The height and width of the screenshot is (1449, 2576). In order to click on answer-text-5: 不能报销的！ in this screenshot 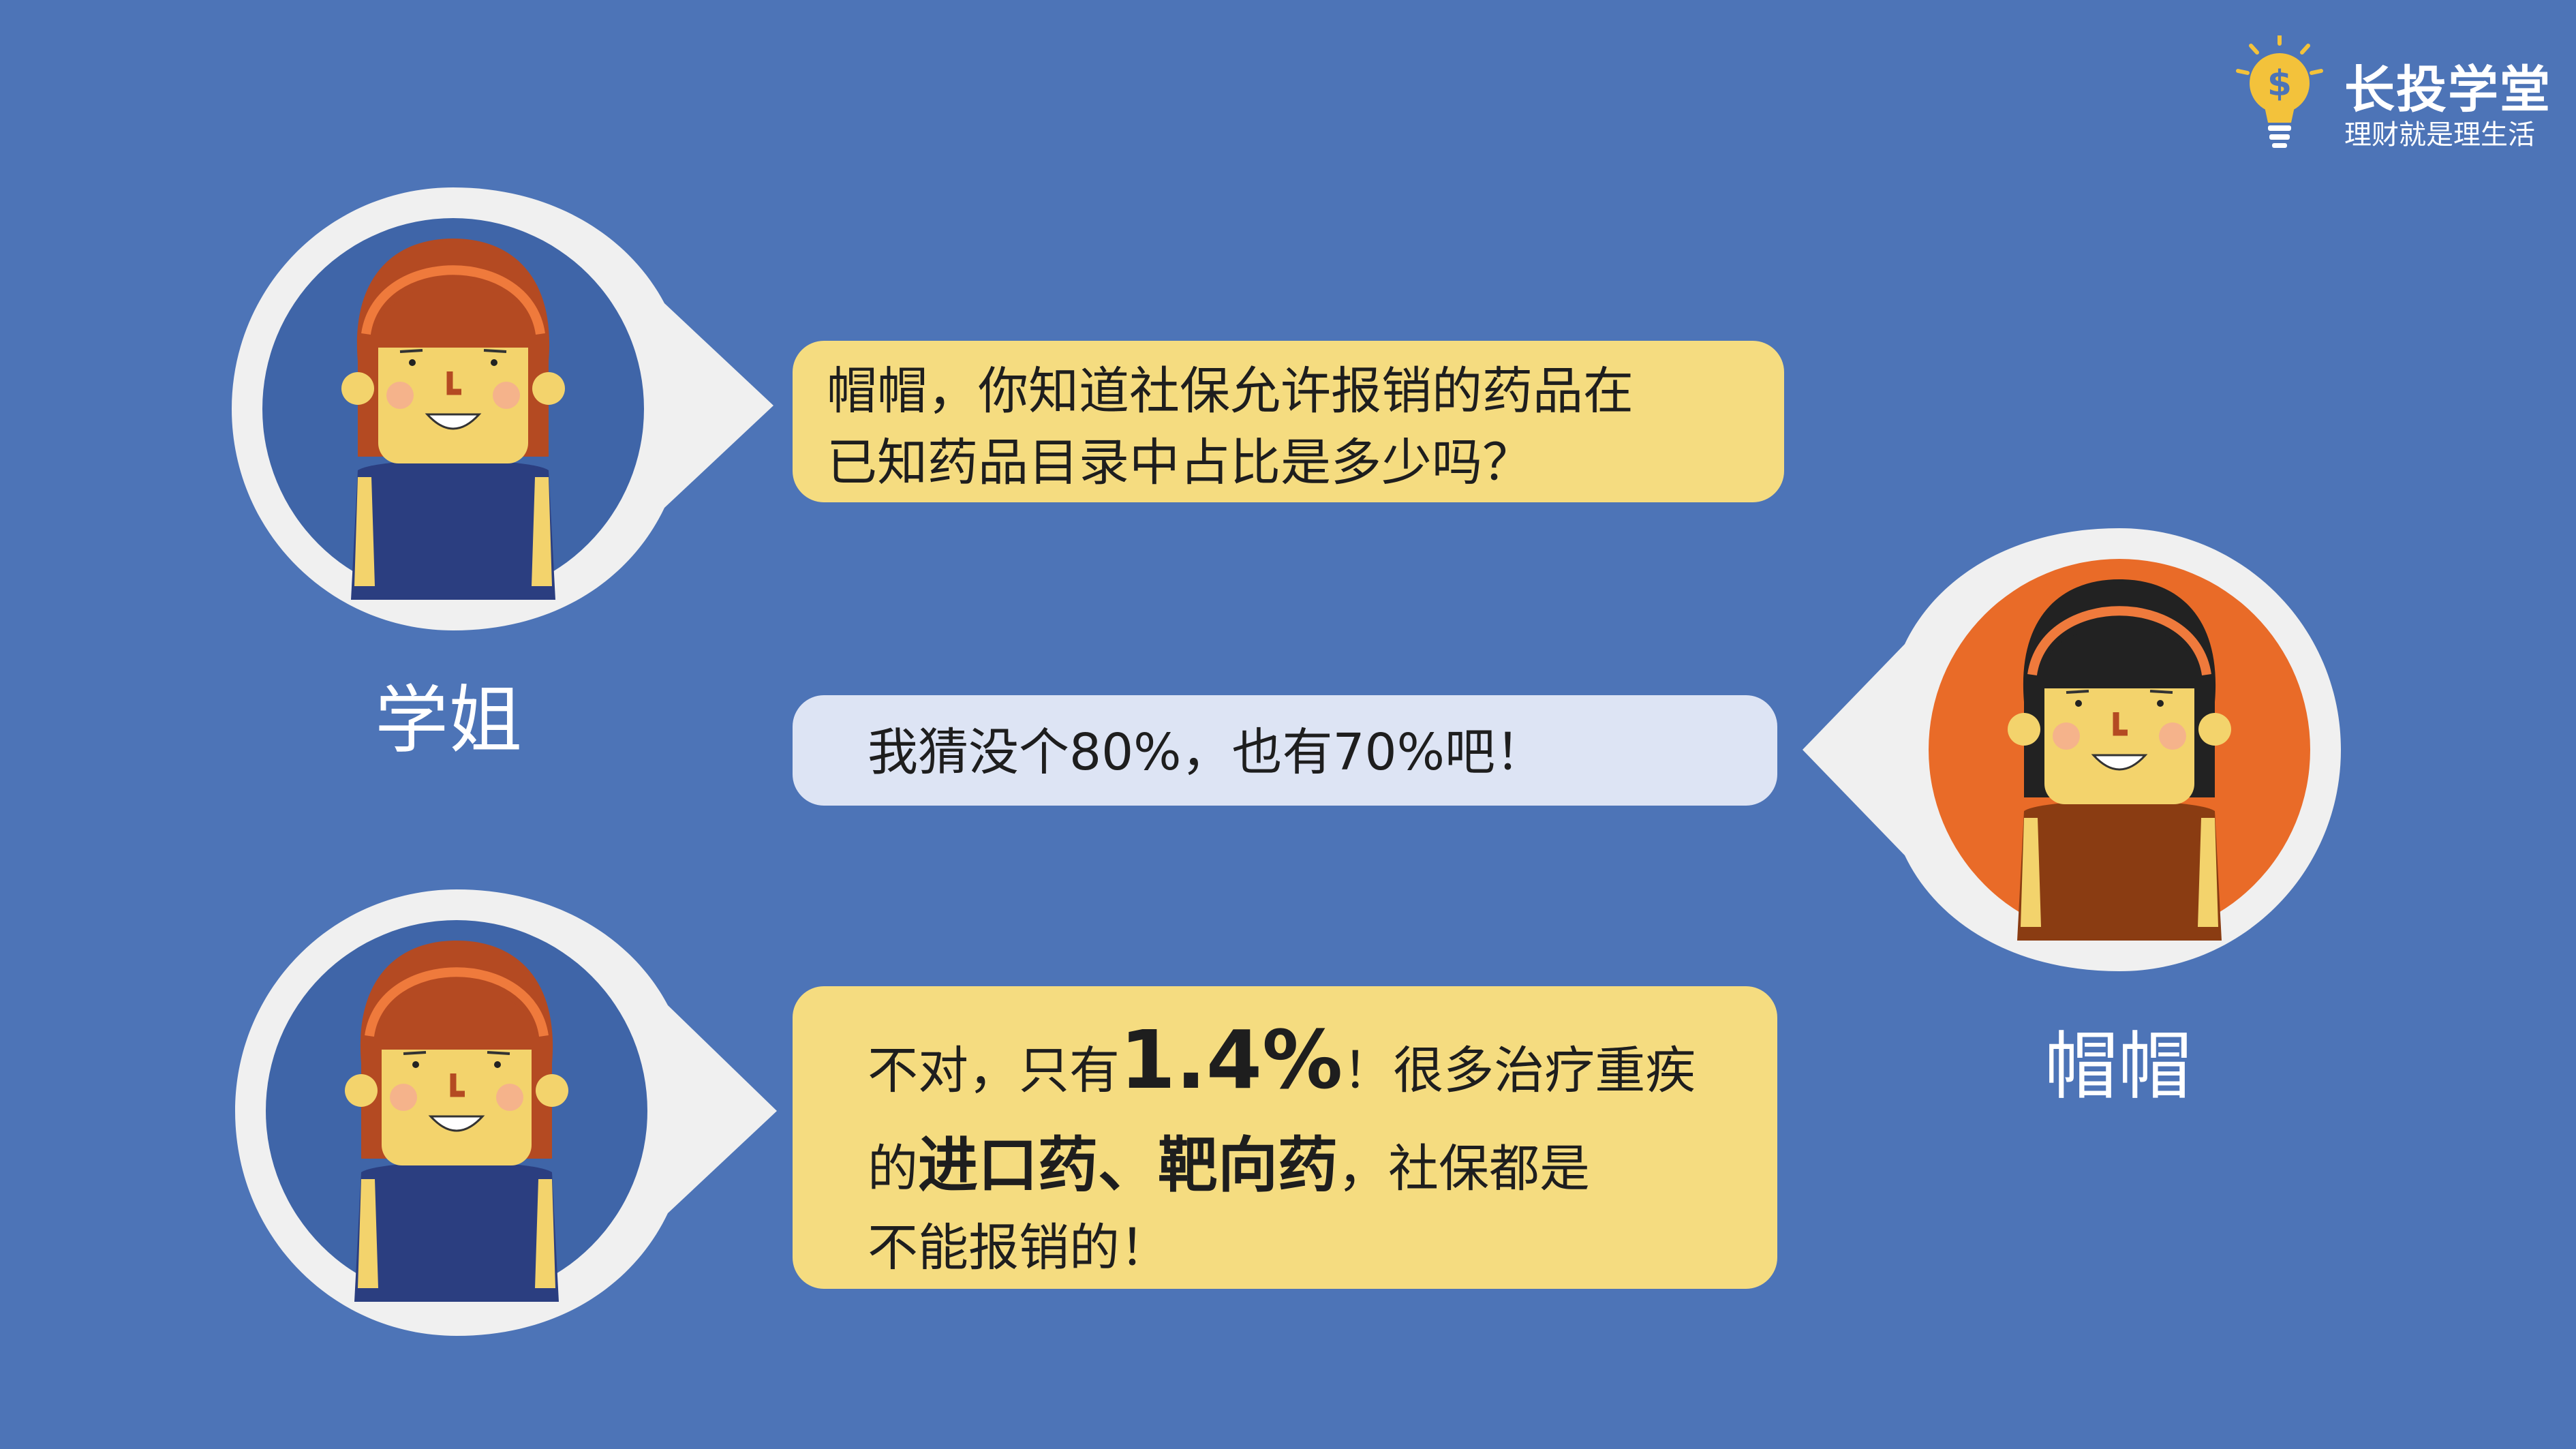, I will do `click(1019, 1248)`.